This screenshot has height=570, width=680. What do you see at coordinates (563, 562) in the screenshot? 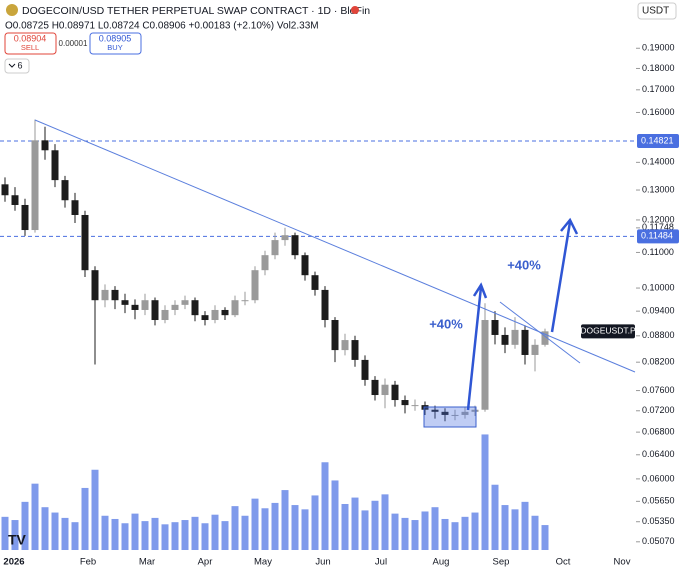
I see `x-tick-label: Oct` at bounding box center [563, 562].